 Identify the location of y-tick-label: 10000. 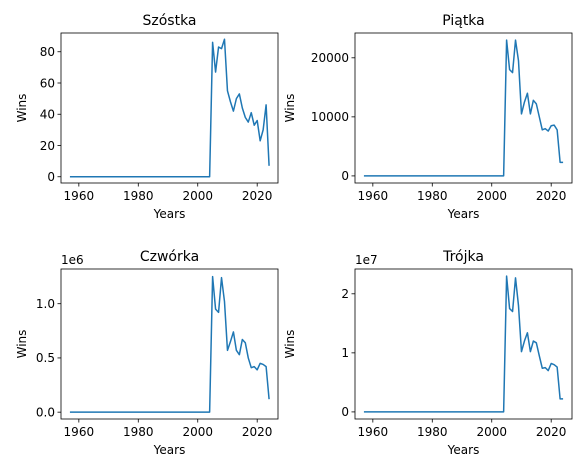
(330, 117).